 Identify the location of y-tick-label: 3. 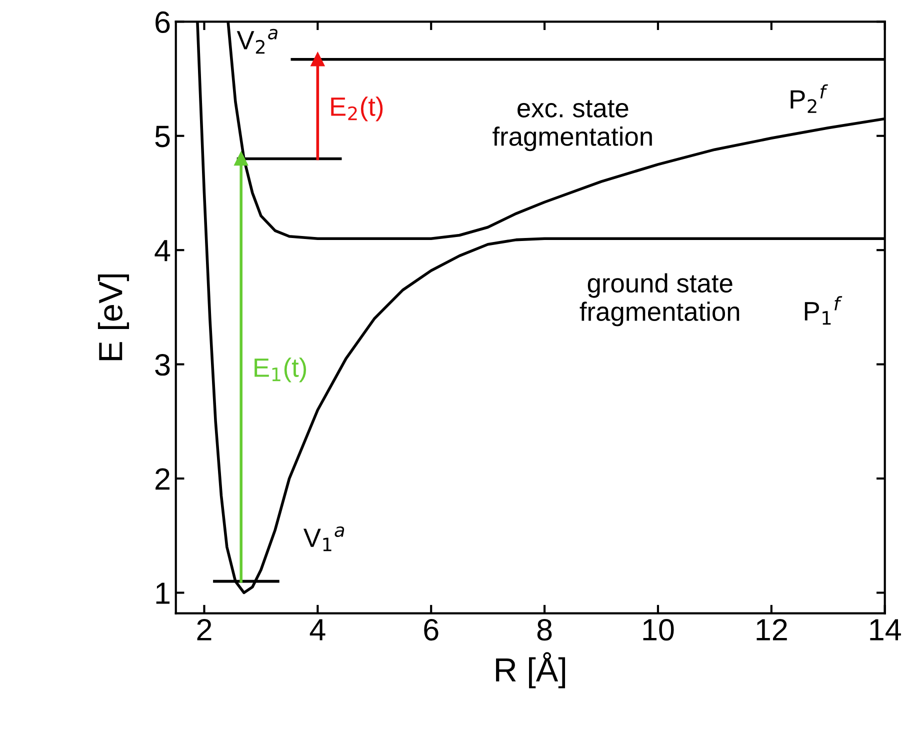
(162, 365).